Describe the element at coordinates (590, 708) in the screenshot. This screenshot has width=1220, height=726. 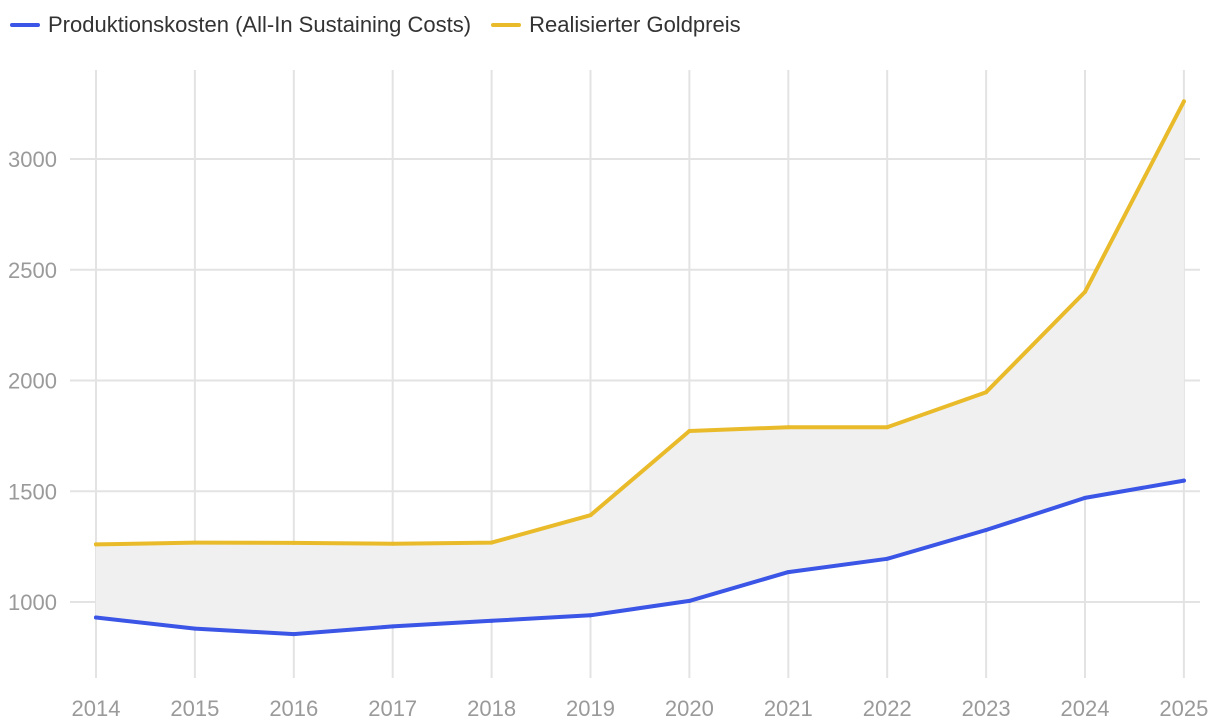
I see `x-tick-label: 2019` at that location.